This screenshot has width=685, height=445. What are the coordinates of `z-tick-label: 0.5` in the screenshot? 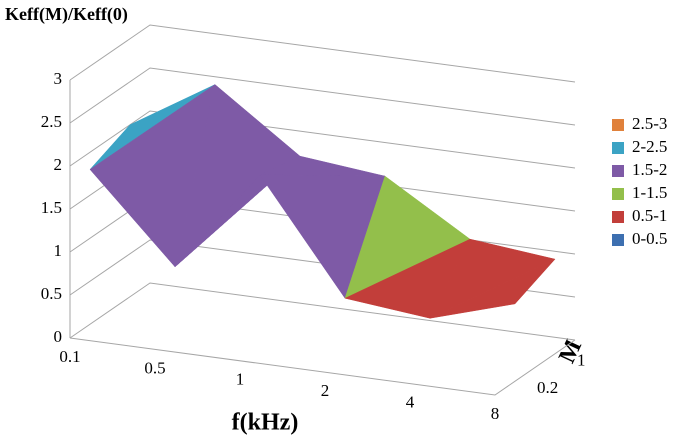 It's located at (51, 293).